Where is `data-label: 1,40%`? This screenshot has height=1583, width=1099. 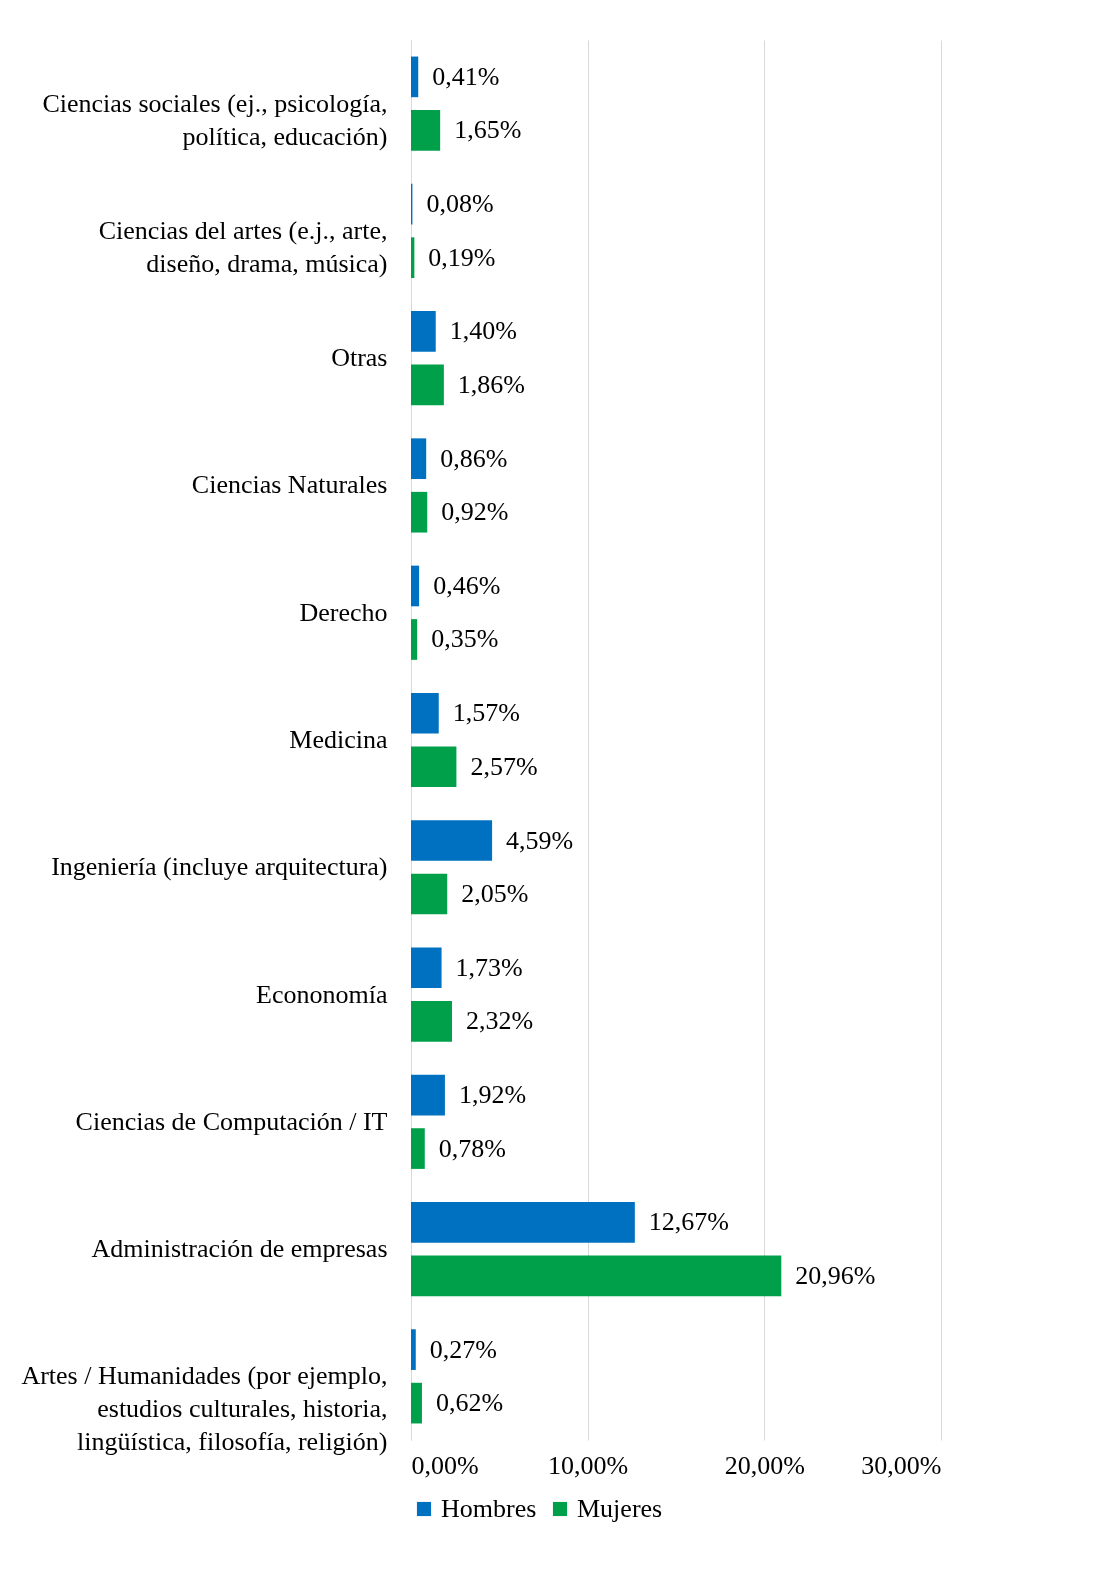 data-label: 1,40% is located at coordinates (483, 331).